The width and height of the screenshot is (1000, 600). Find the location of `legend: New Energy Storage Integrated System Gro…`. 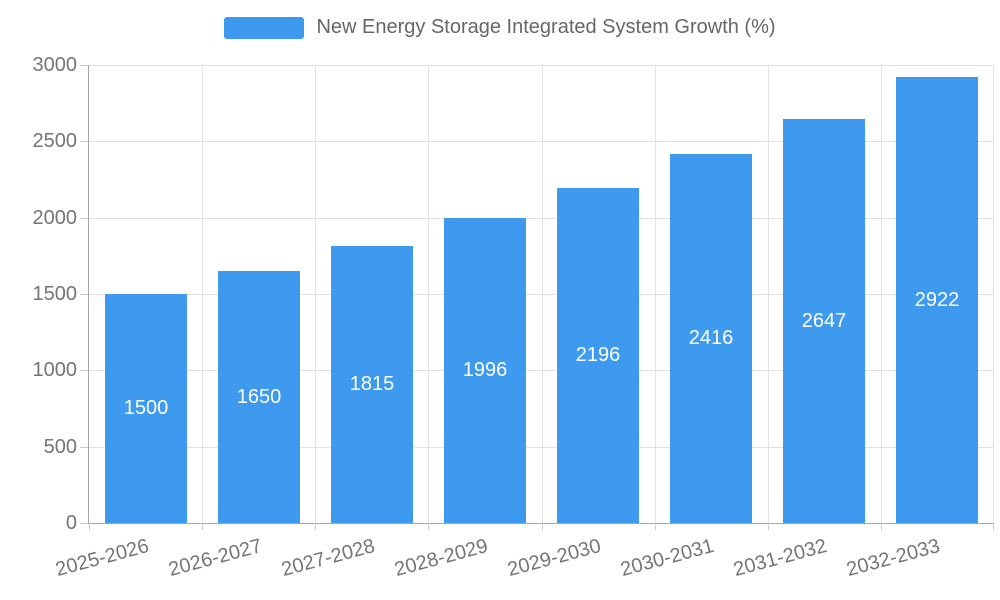

legend: New Energy Storage Integrated System Gro… is located at coordinates (500, 27).